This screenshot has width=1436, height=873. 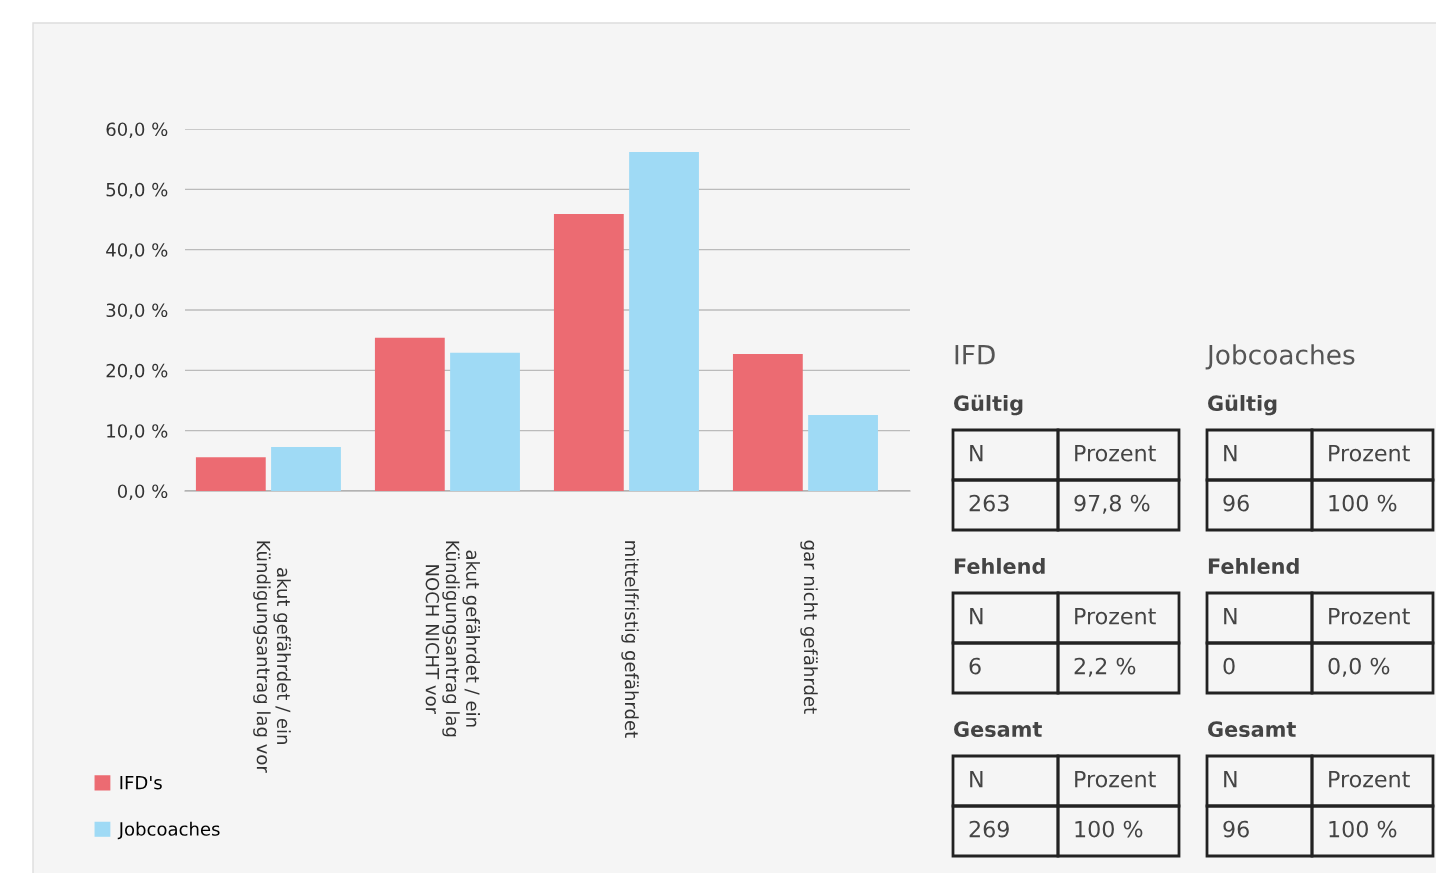 What do you see at coordinates (1359, 667) in the screenshot?
I see `text: 0,0 %` at bounding box center [1359, 667].